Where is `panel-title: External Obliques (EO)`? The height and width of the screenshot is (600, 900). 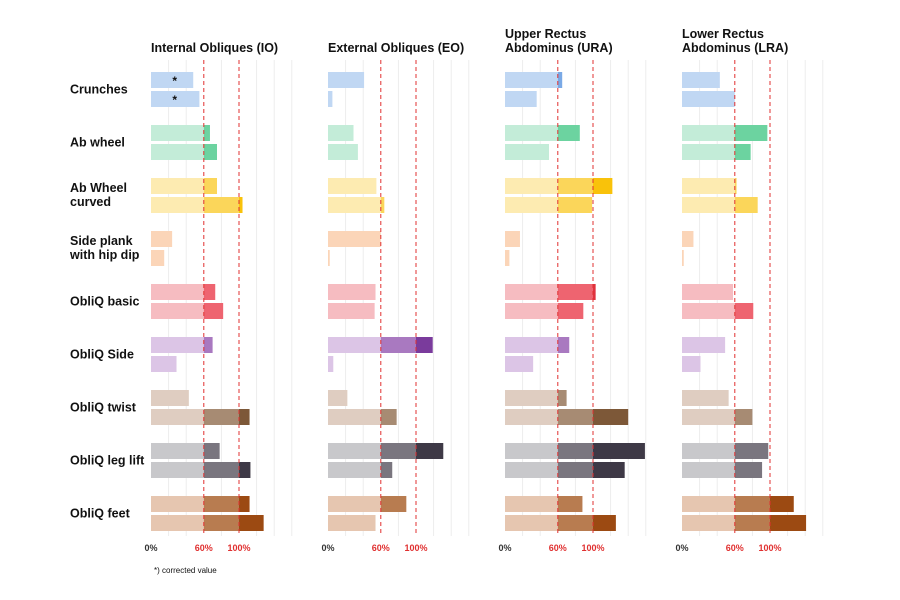
panel-title: External Obliques (EO) is located at coordinates (396, 48).